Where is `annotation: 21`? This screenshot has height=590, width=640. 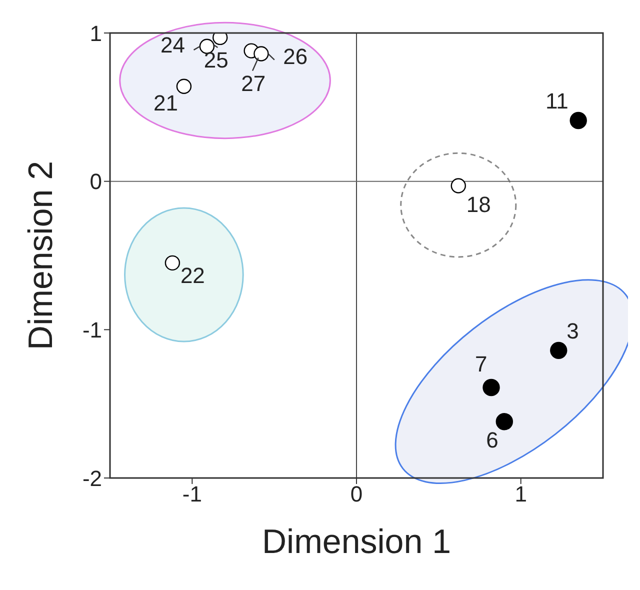
annotation: 21 is located at coordinates (165, 103).